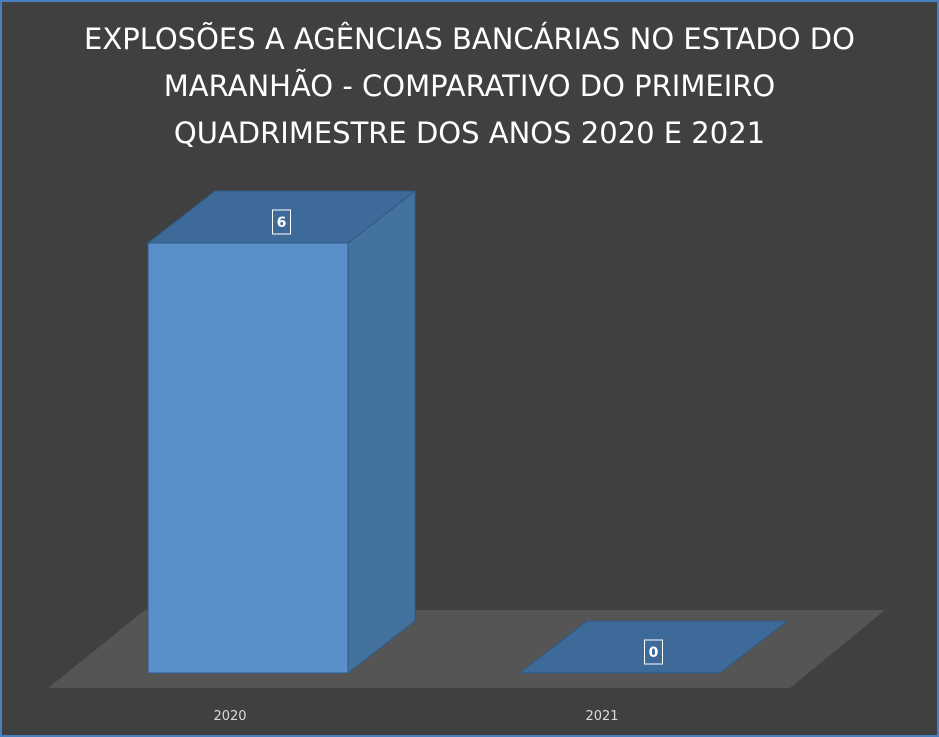 This screenshot has height=737, width=939. I want to click on x-tick-label: 2021, so click(601, 716).